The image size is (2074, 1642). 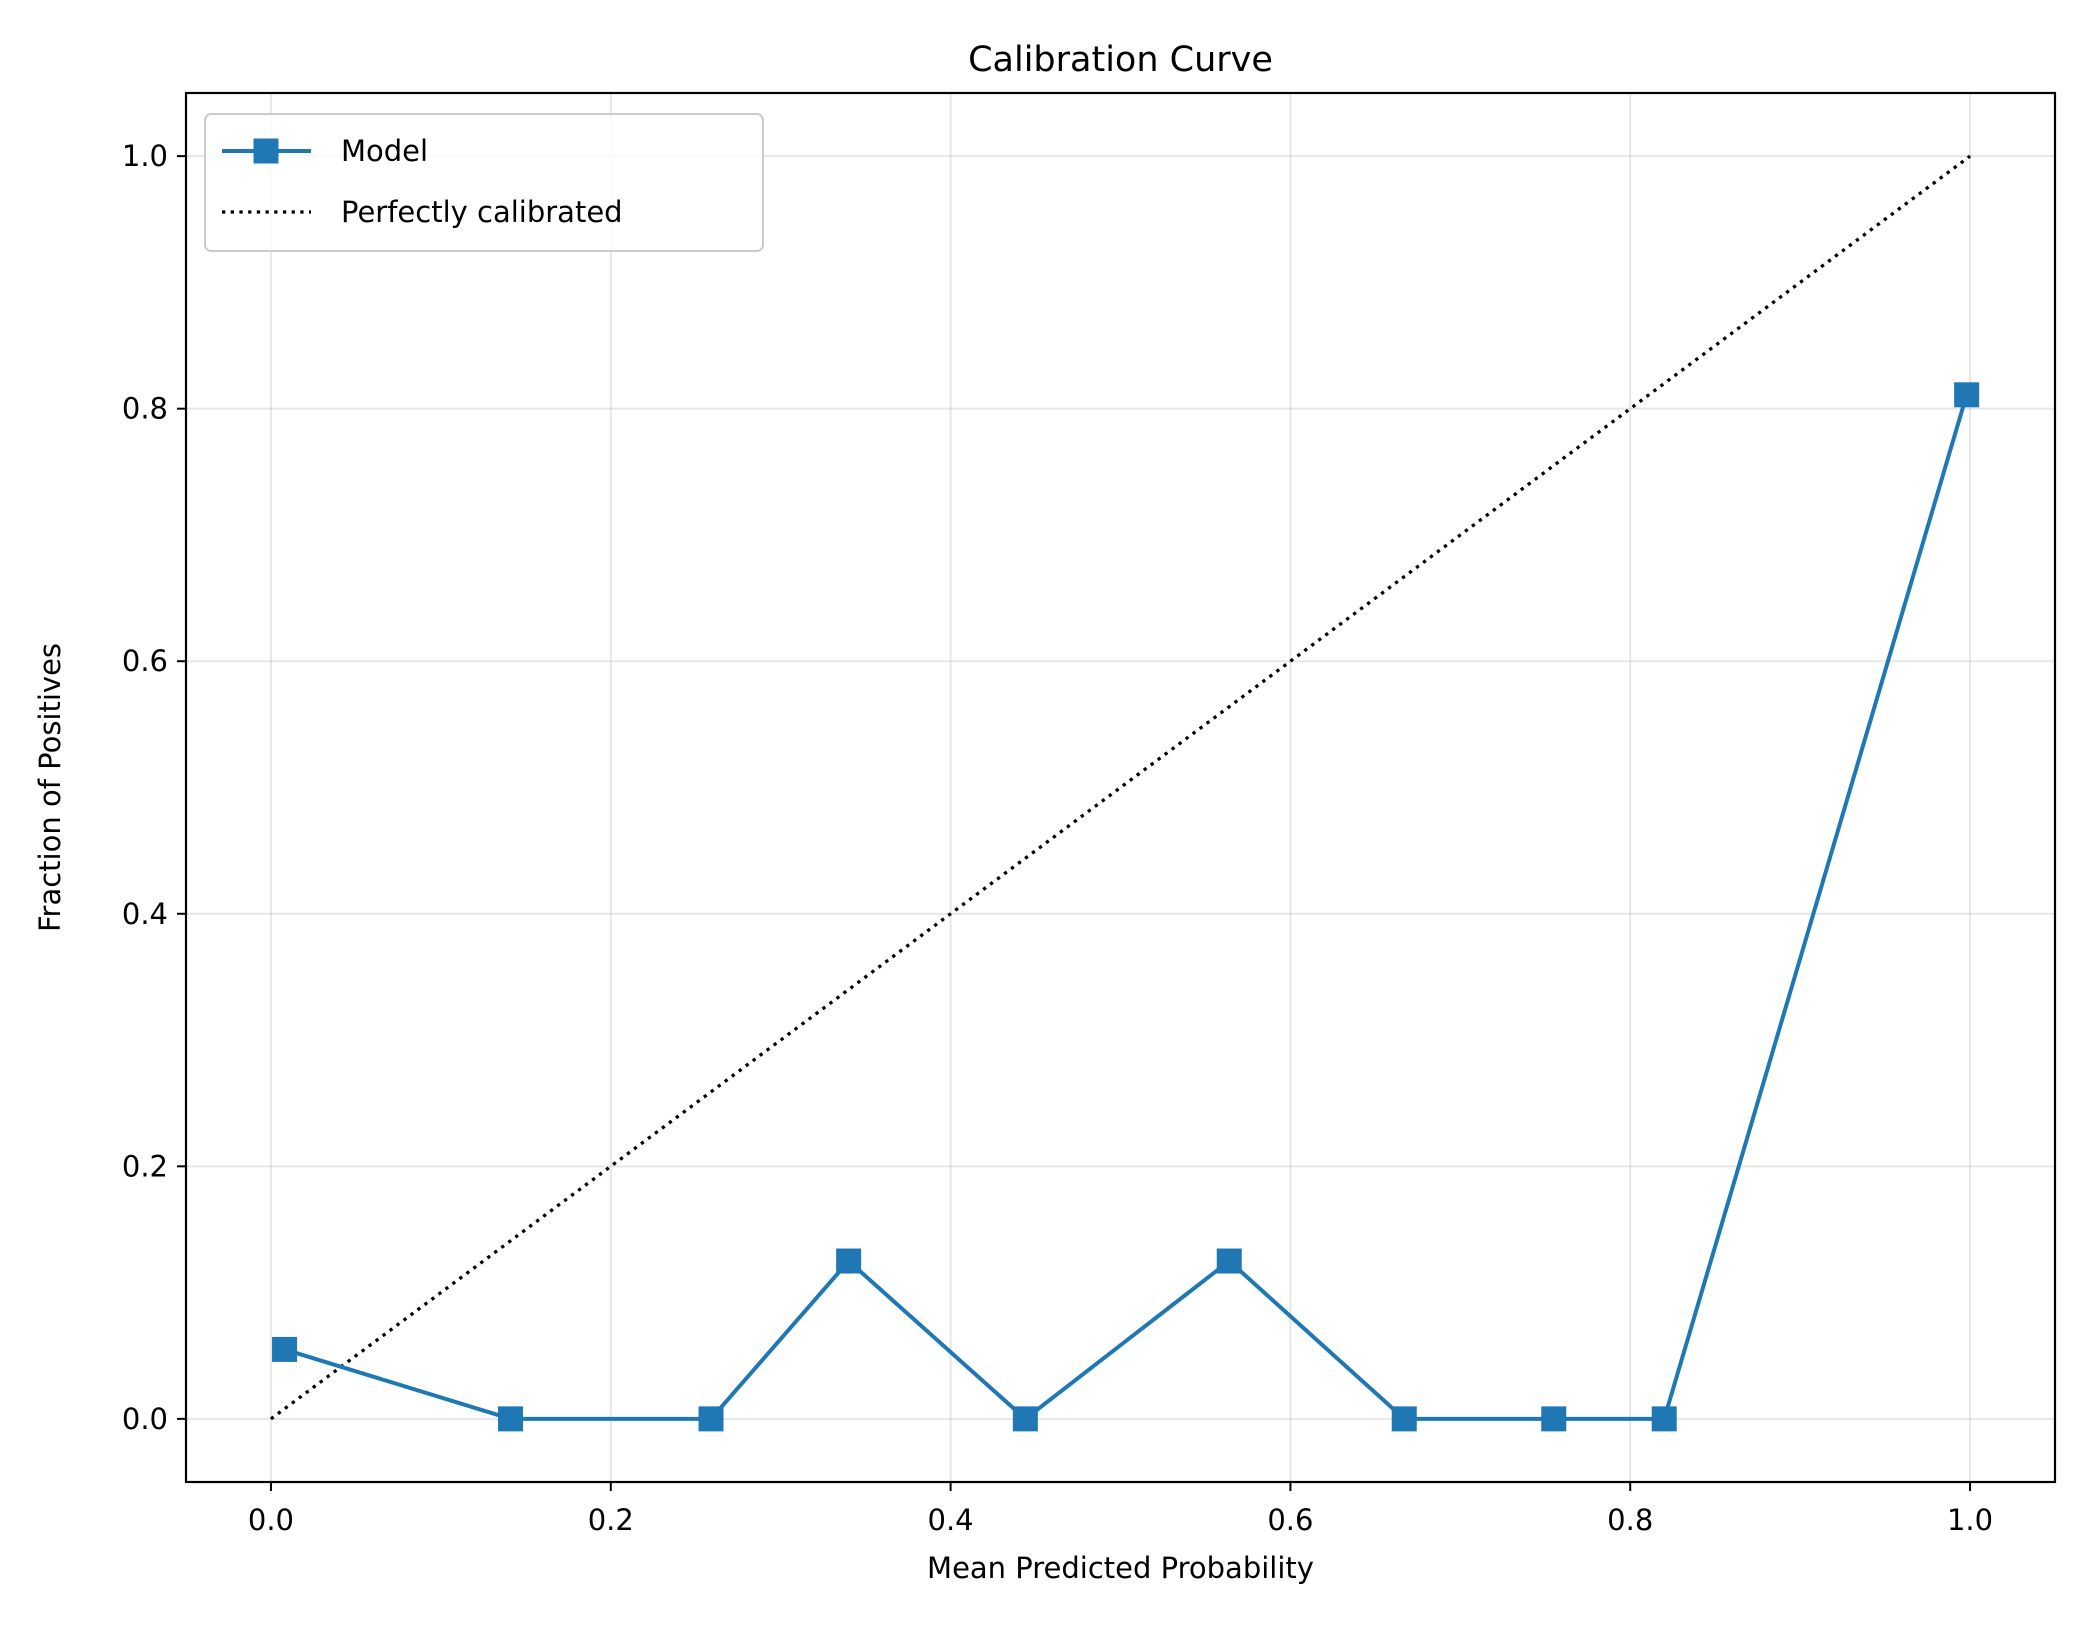 I want to click on legend-model-marker, so click(x=266, y=151).